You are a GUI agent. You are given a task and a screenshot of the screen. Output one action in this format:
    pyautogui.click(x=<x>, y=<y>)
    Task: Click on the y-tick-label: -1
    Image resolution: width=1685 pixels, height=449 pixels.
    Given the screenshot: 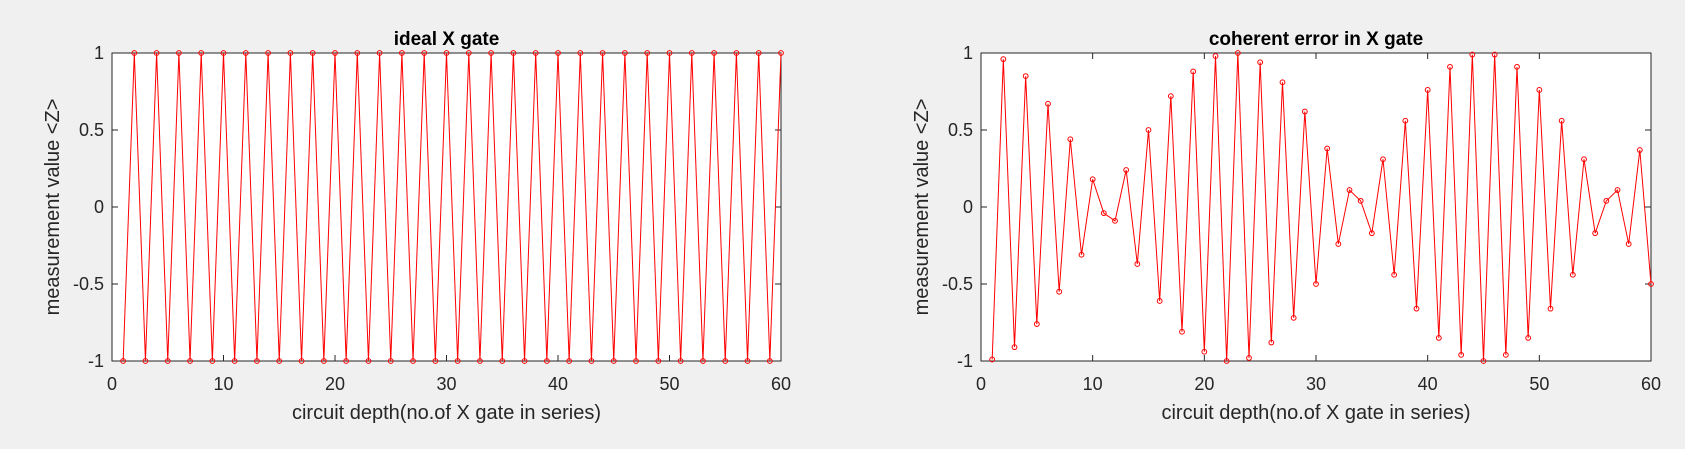 What is the action you would take?
    pyautogui.click(x=96, y=361)
    